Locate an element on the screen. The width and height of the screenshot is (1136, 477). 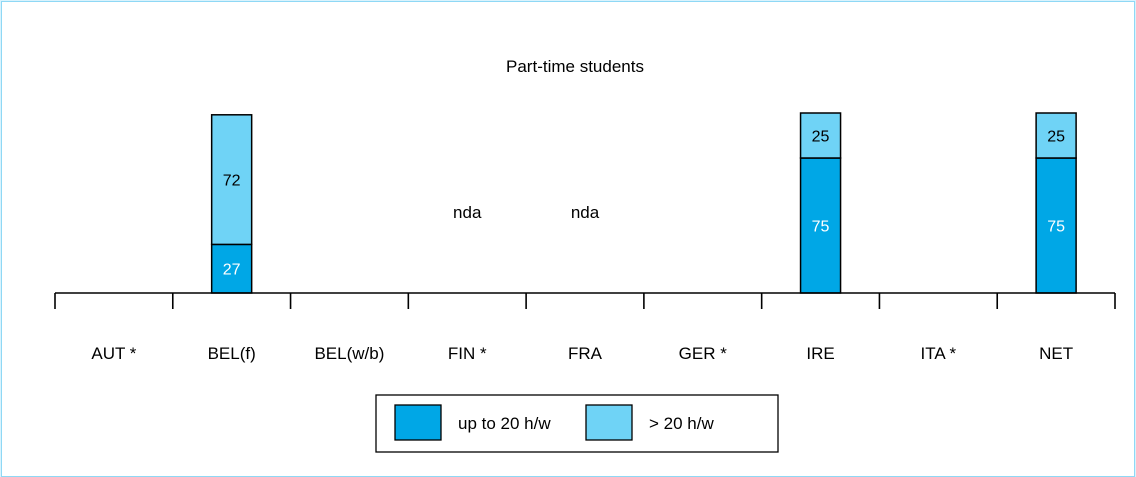
legend-label: > 20 h/w is located at coordinates (681, 423).